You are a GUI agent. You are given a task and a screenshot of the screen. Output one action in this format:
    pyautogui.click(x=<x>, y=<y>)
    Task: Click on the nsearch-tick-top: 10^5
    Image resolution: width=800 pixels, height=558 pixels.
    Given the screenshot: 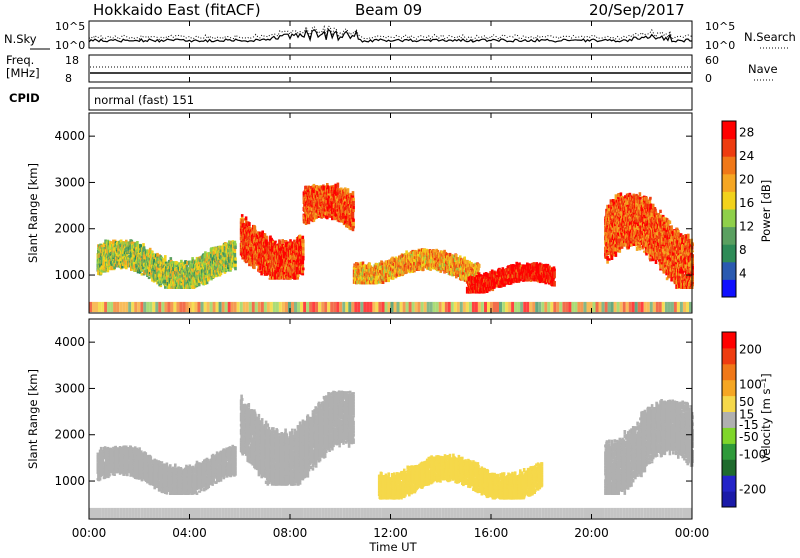 What is the action you would take?
    pyautogui.click(x=720, y=26)
    